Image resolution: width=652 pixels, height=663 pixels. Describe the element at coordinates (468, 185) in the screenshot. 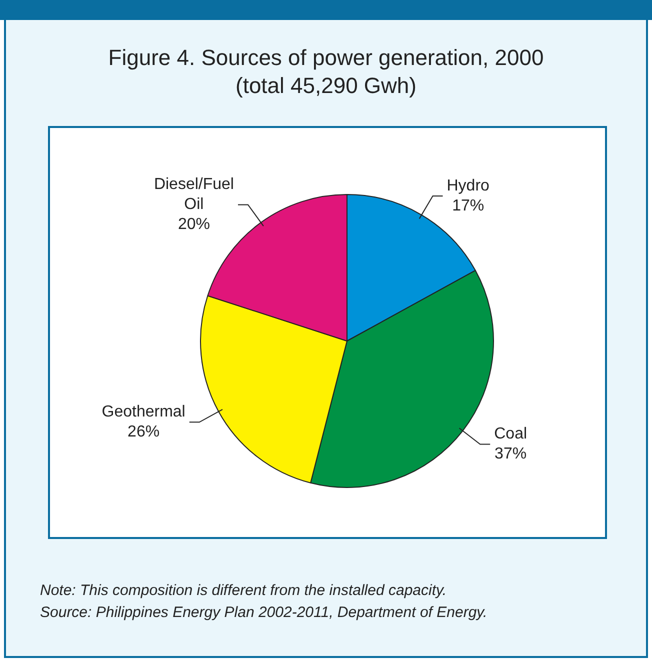

I see `slice-label: Hydro` at that location.